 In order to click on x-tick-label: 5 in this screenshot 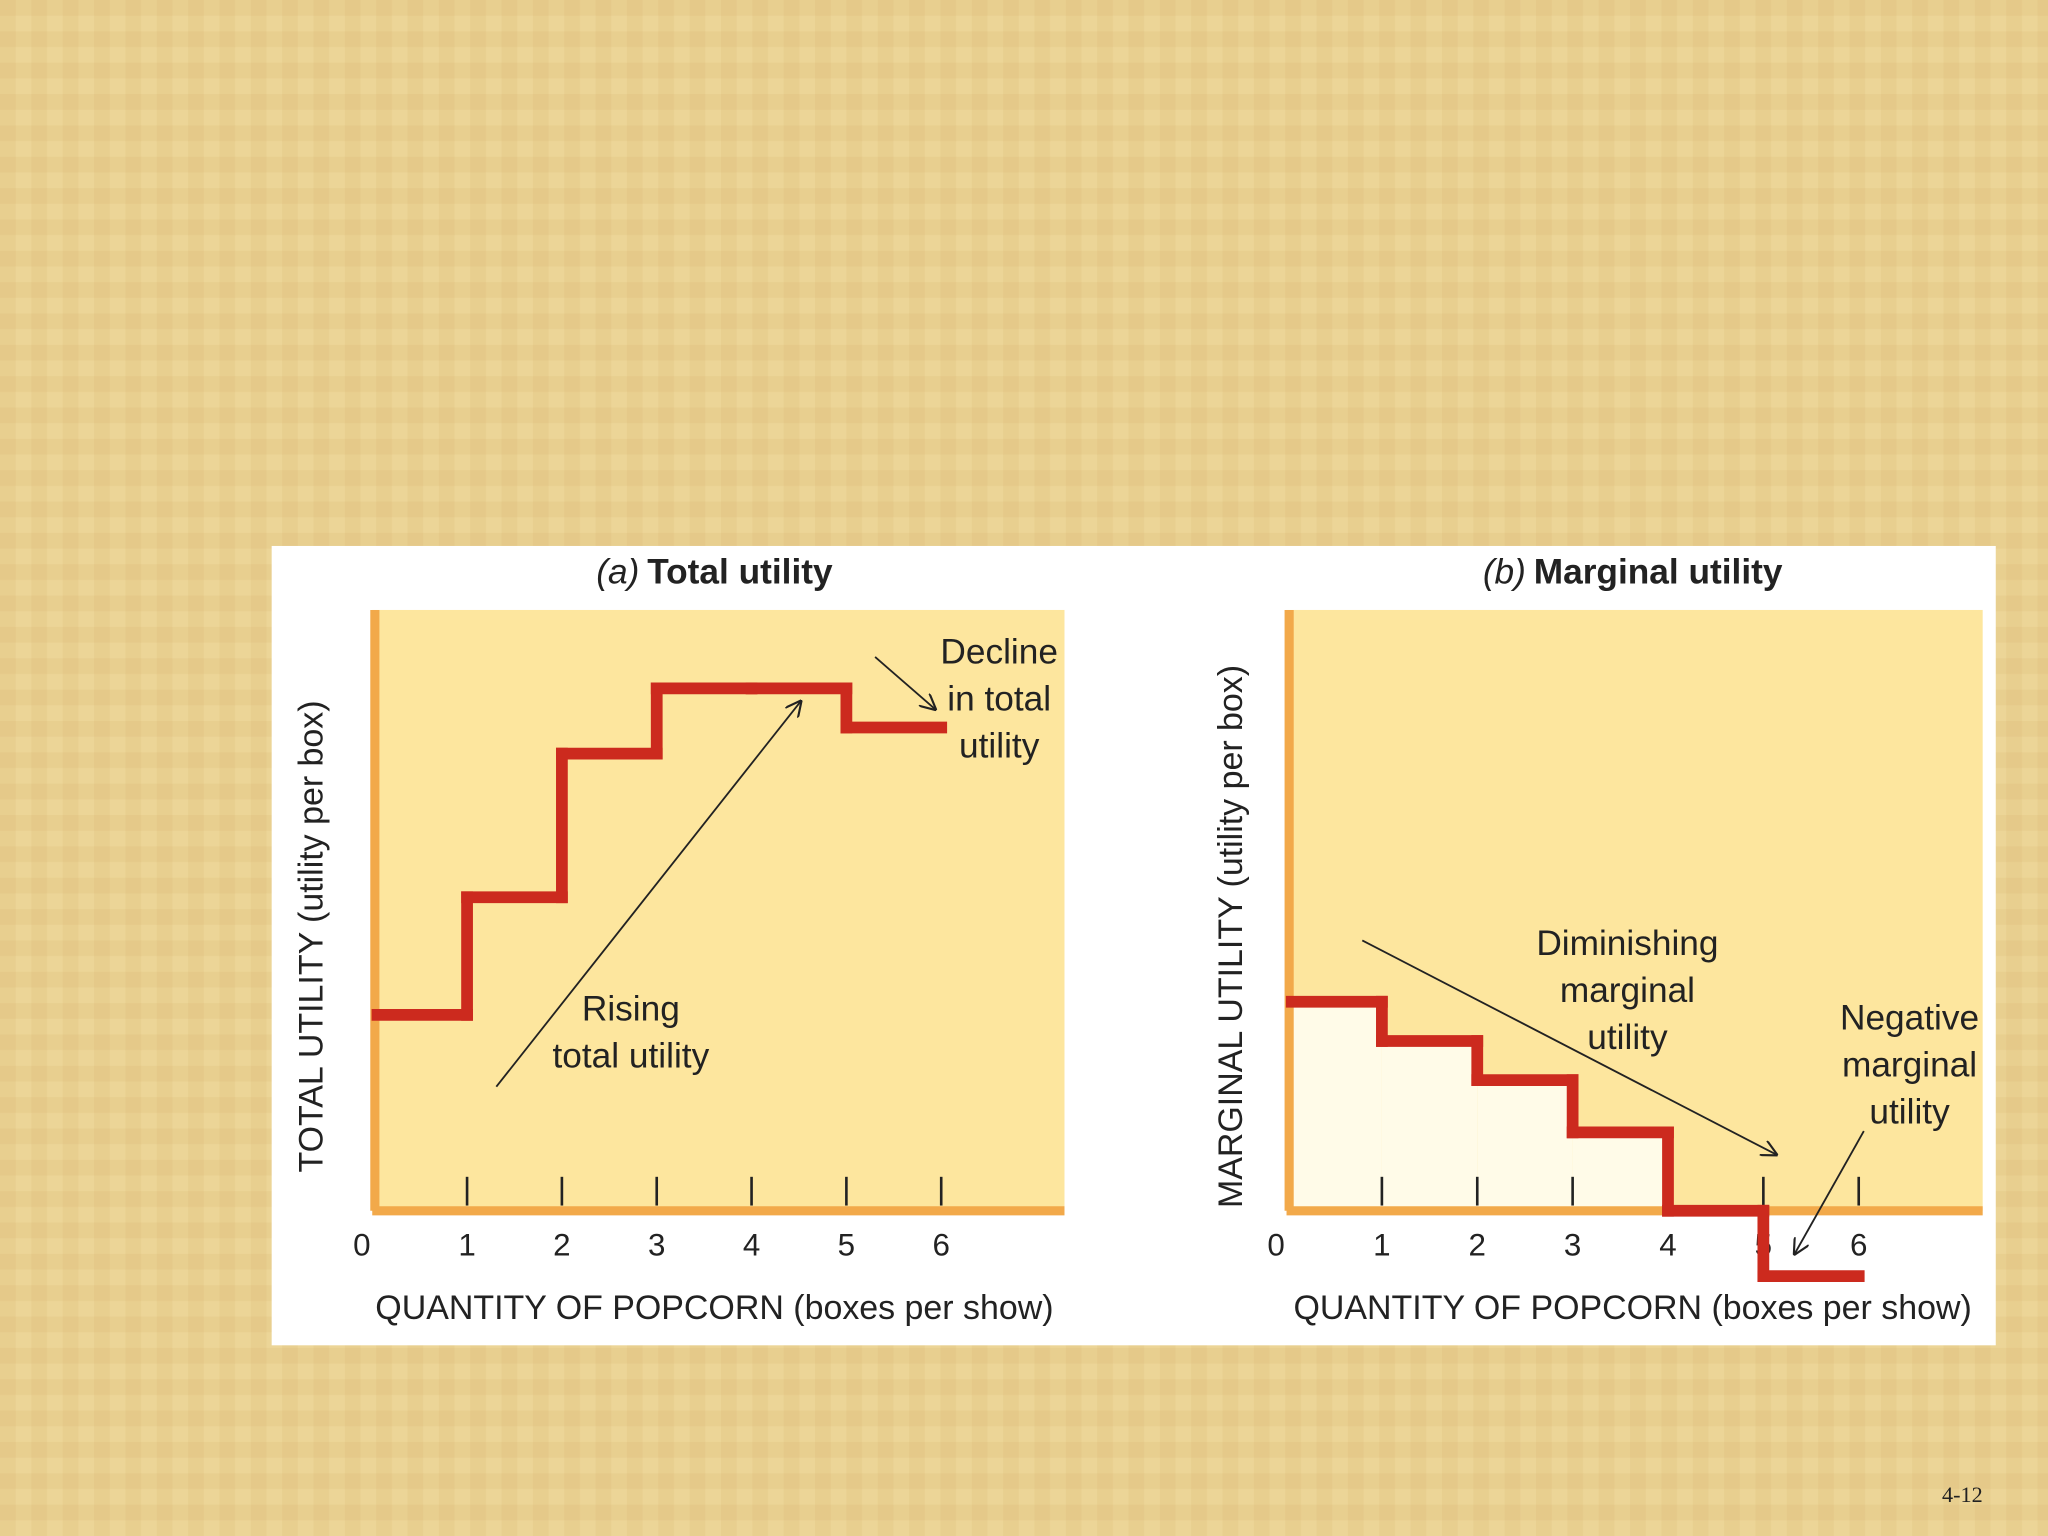, I will do `click(846, 1245)`.